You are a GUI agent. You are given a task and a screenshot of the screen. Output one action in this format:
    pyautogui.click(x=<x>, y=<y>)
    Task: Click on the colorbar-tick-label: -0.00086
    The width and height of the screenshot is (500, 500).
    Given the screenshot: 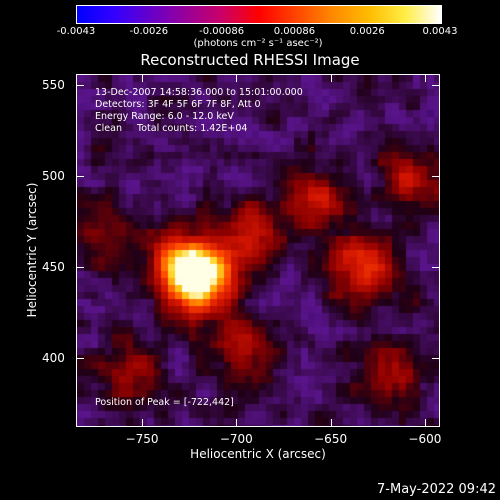 What is the action you would take?
    pyautogui.click(x=222, y=31)
    